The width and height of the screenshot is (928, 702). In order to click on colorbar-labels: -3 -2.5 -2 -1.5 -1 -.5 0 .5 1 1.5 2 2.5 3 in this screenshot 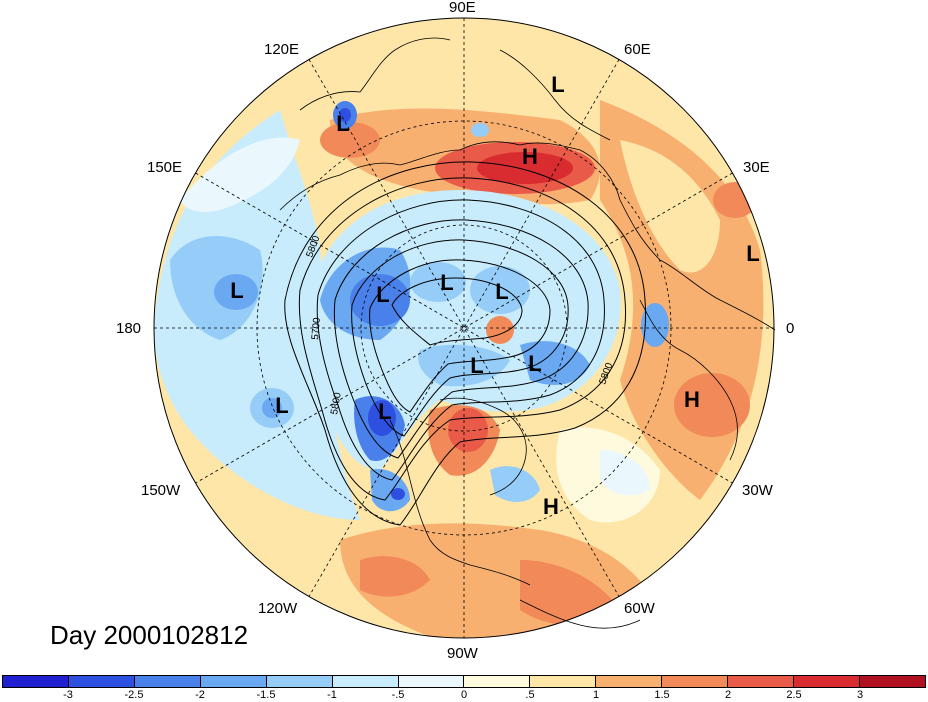, I will do `click(464, 695)`.